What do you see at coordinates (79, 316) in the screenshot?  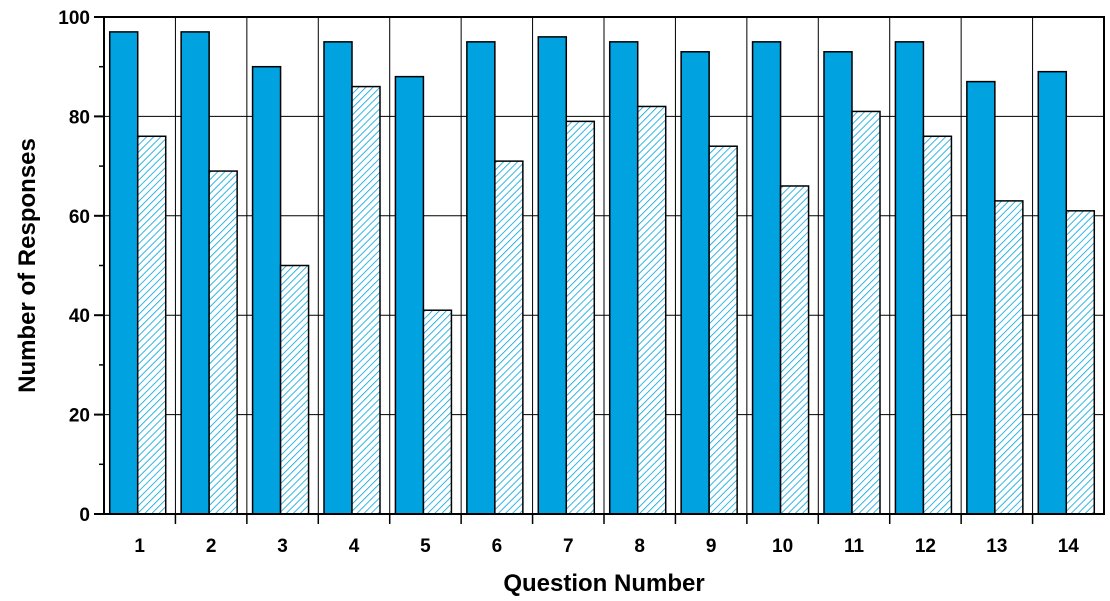 I see `y-tick-label: 40` at bounding box center [79, 316].